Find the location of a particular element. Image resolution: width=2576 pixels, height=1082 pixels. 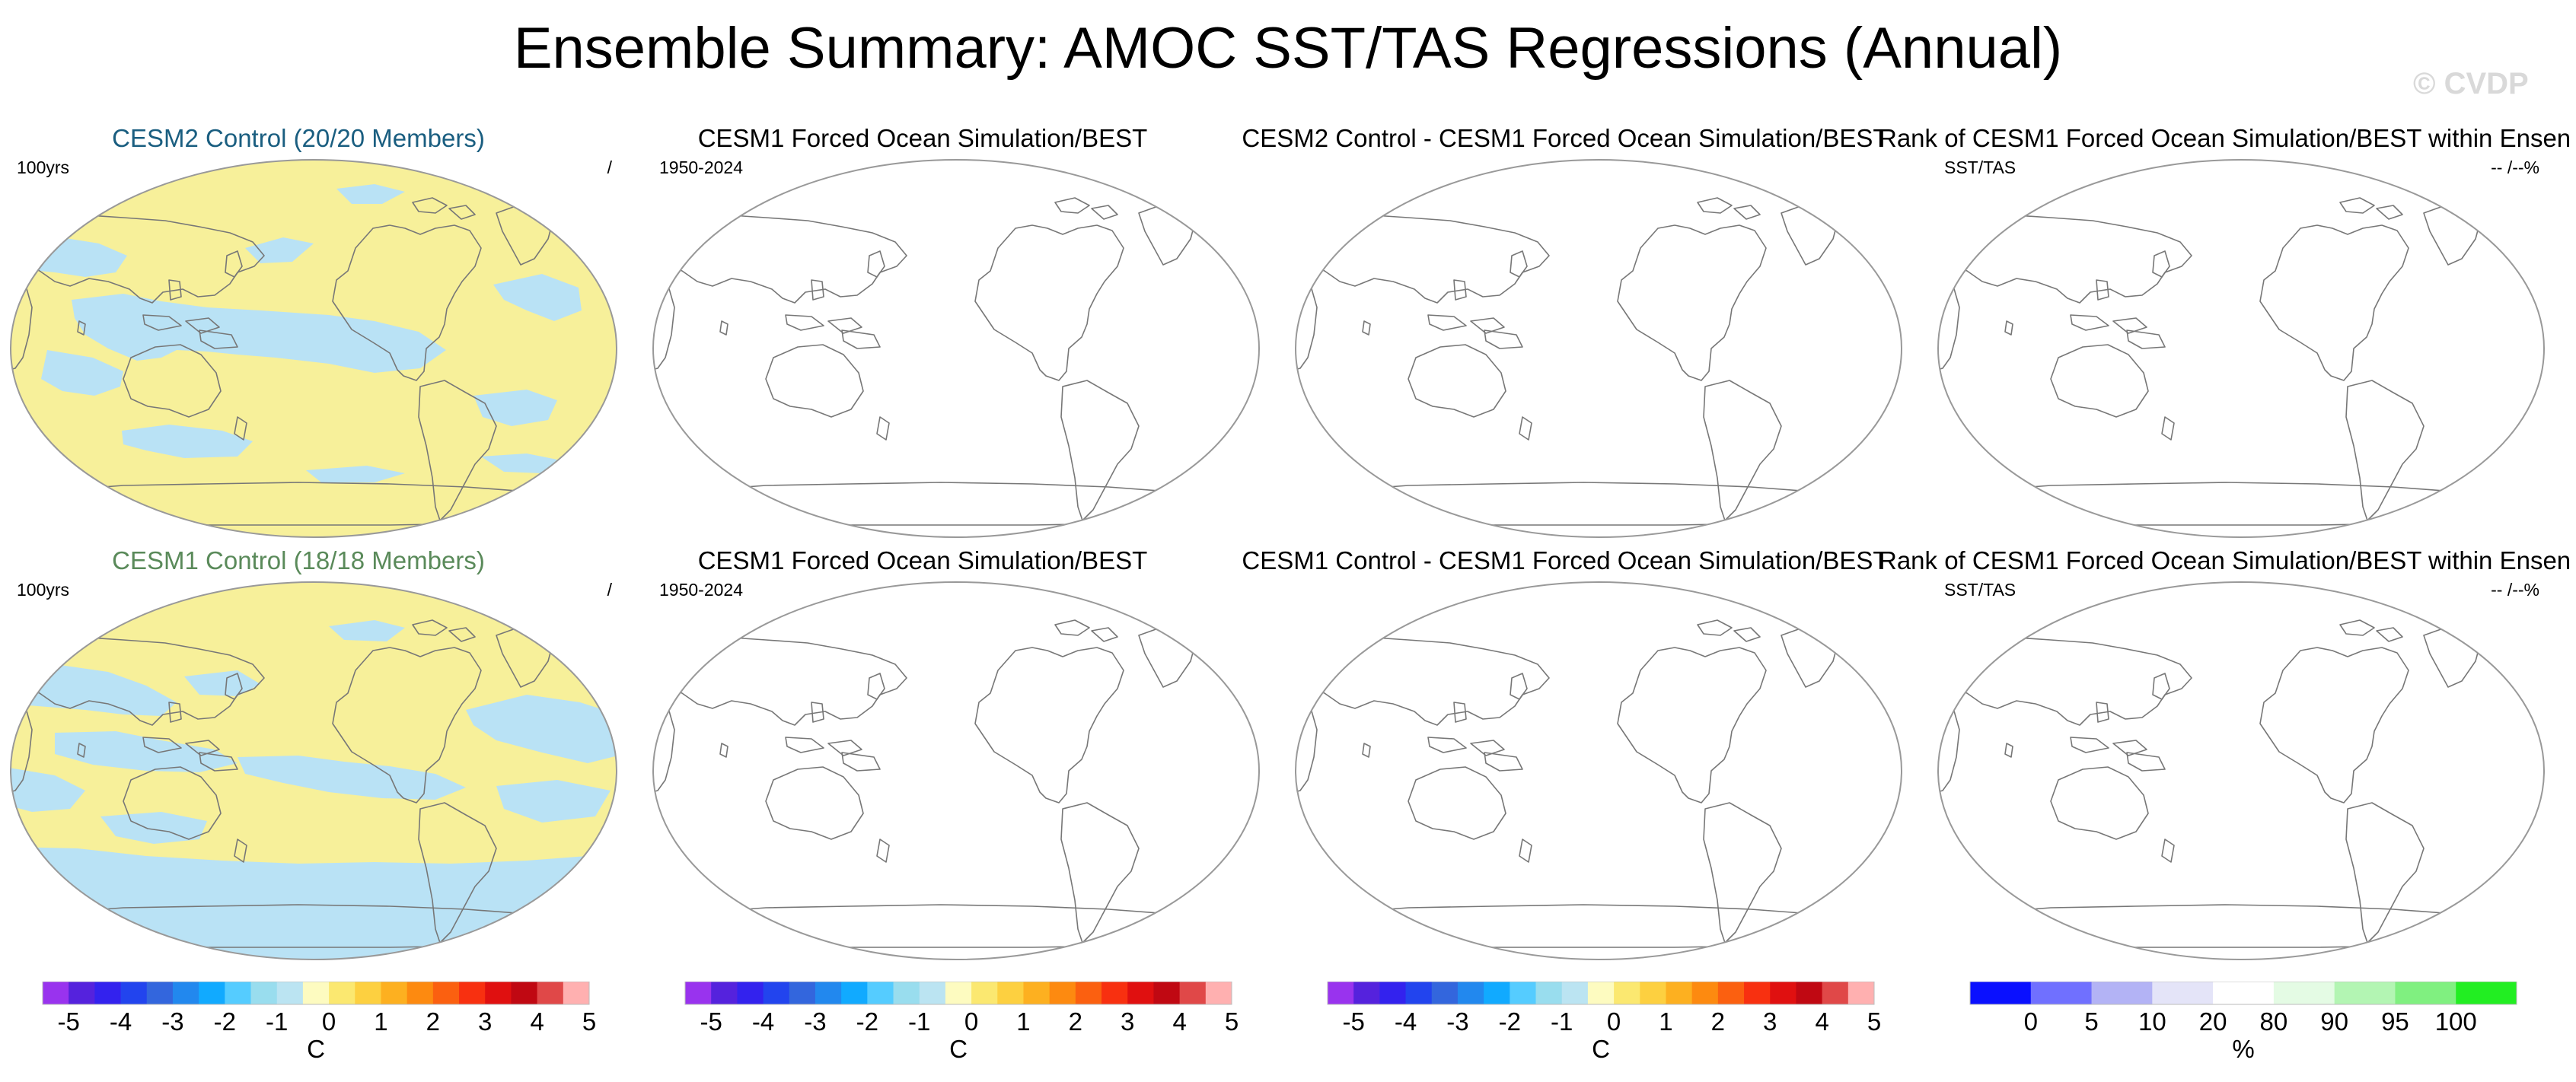

panel-left-subtitle: 1950-2024 is located at coordinates (701, 167).